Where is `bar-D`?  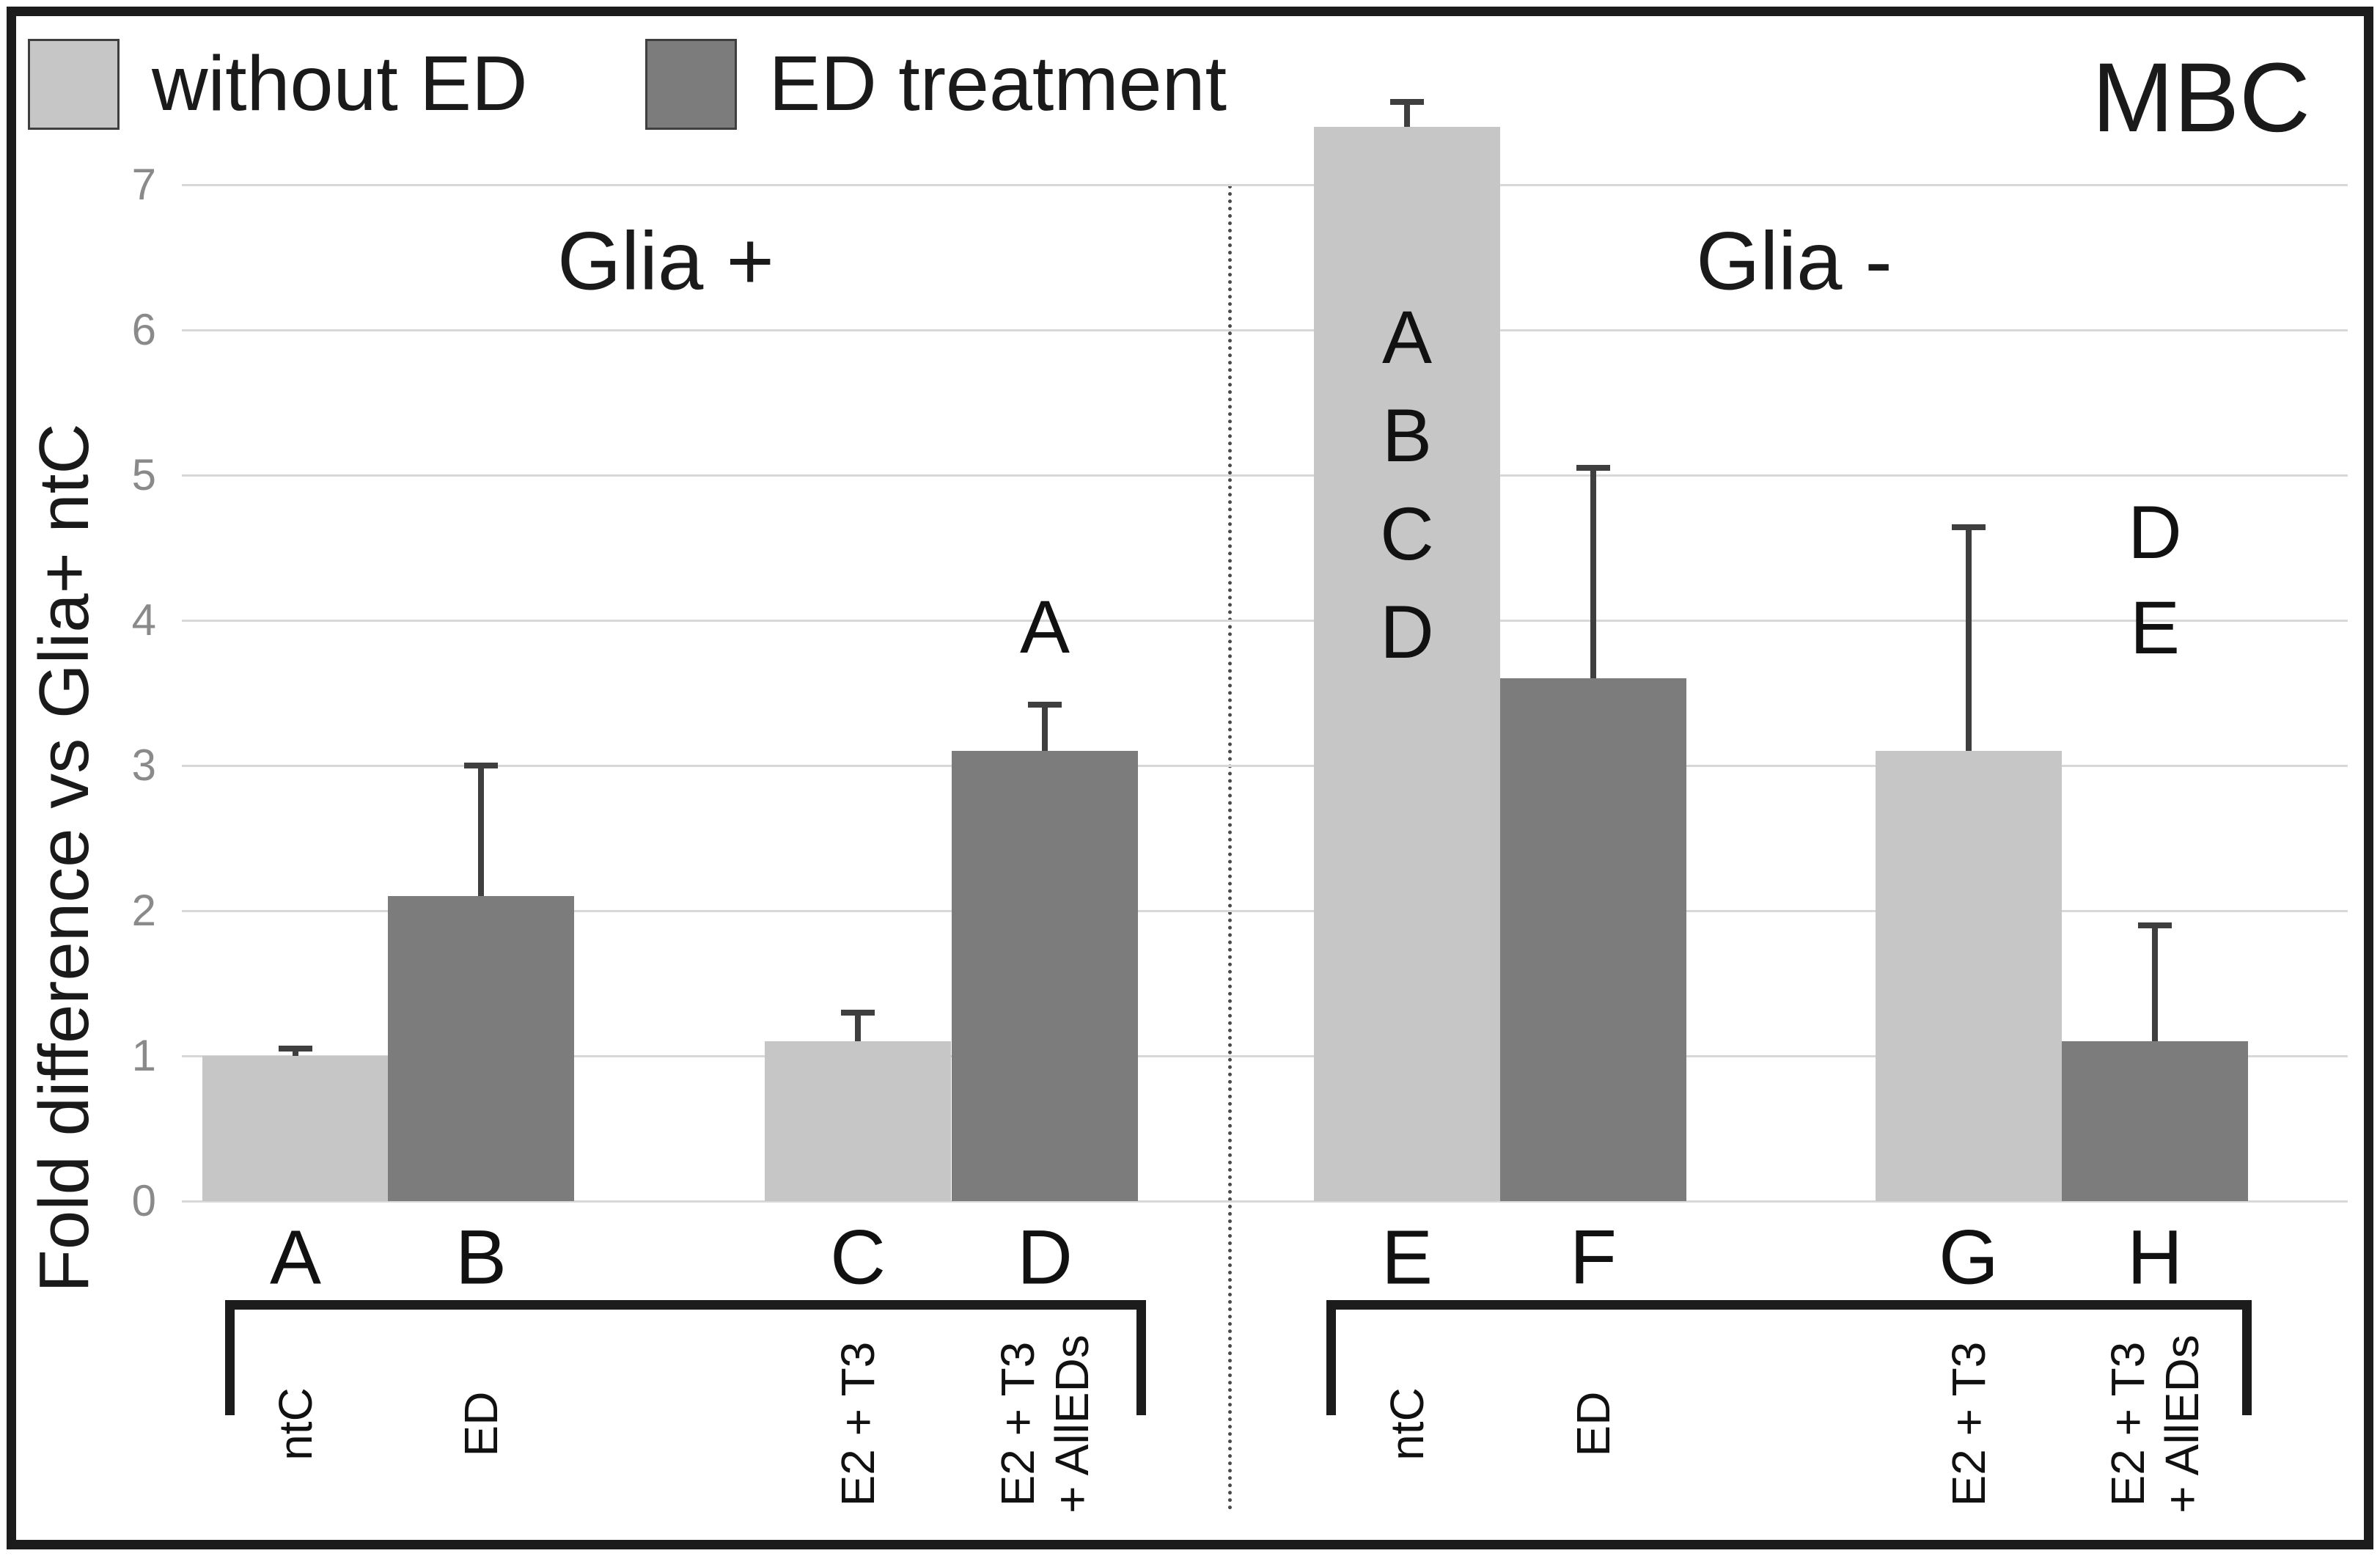 bar-D is located at coordinates (1045, 976).